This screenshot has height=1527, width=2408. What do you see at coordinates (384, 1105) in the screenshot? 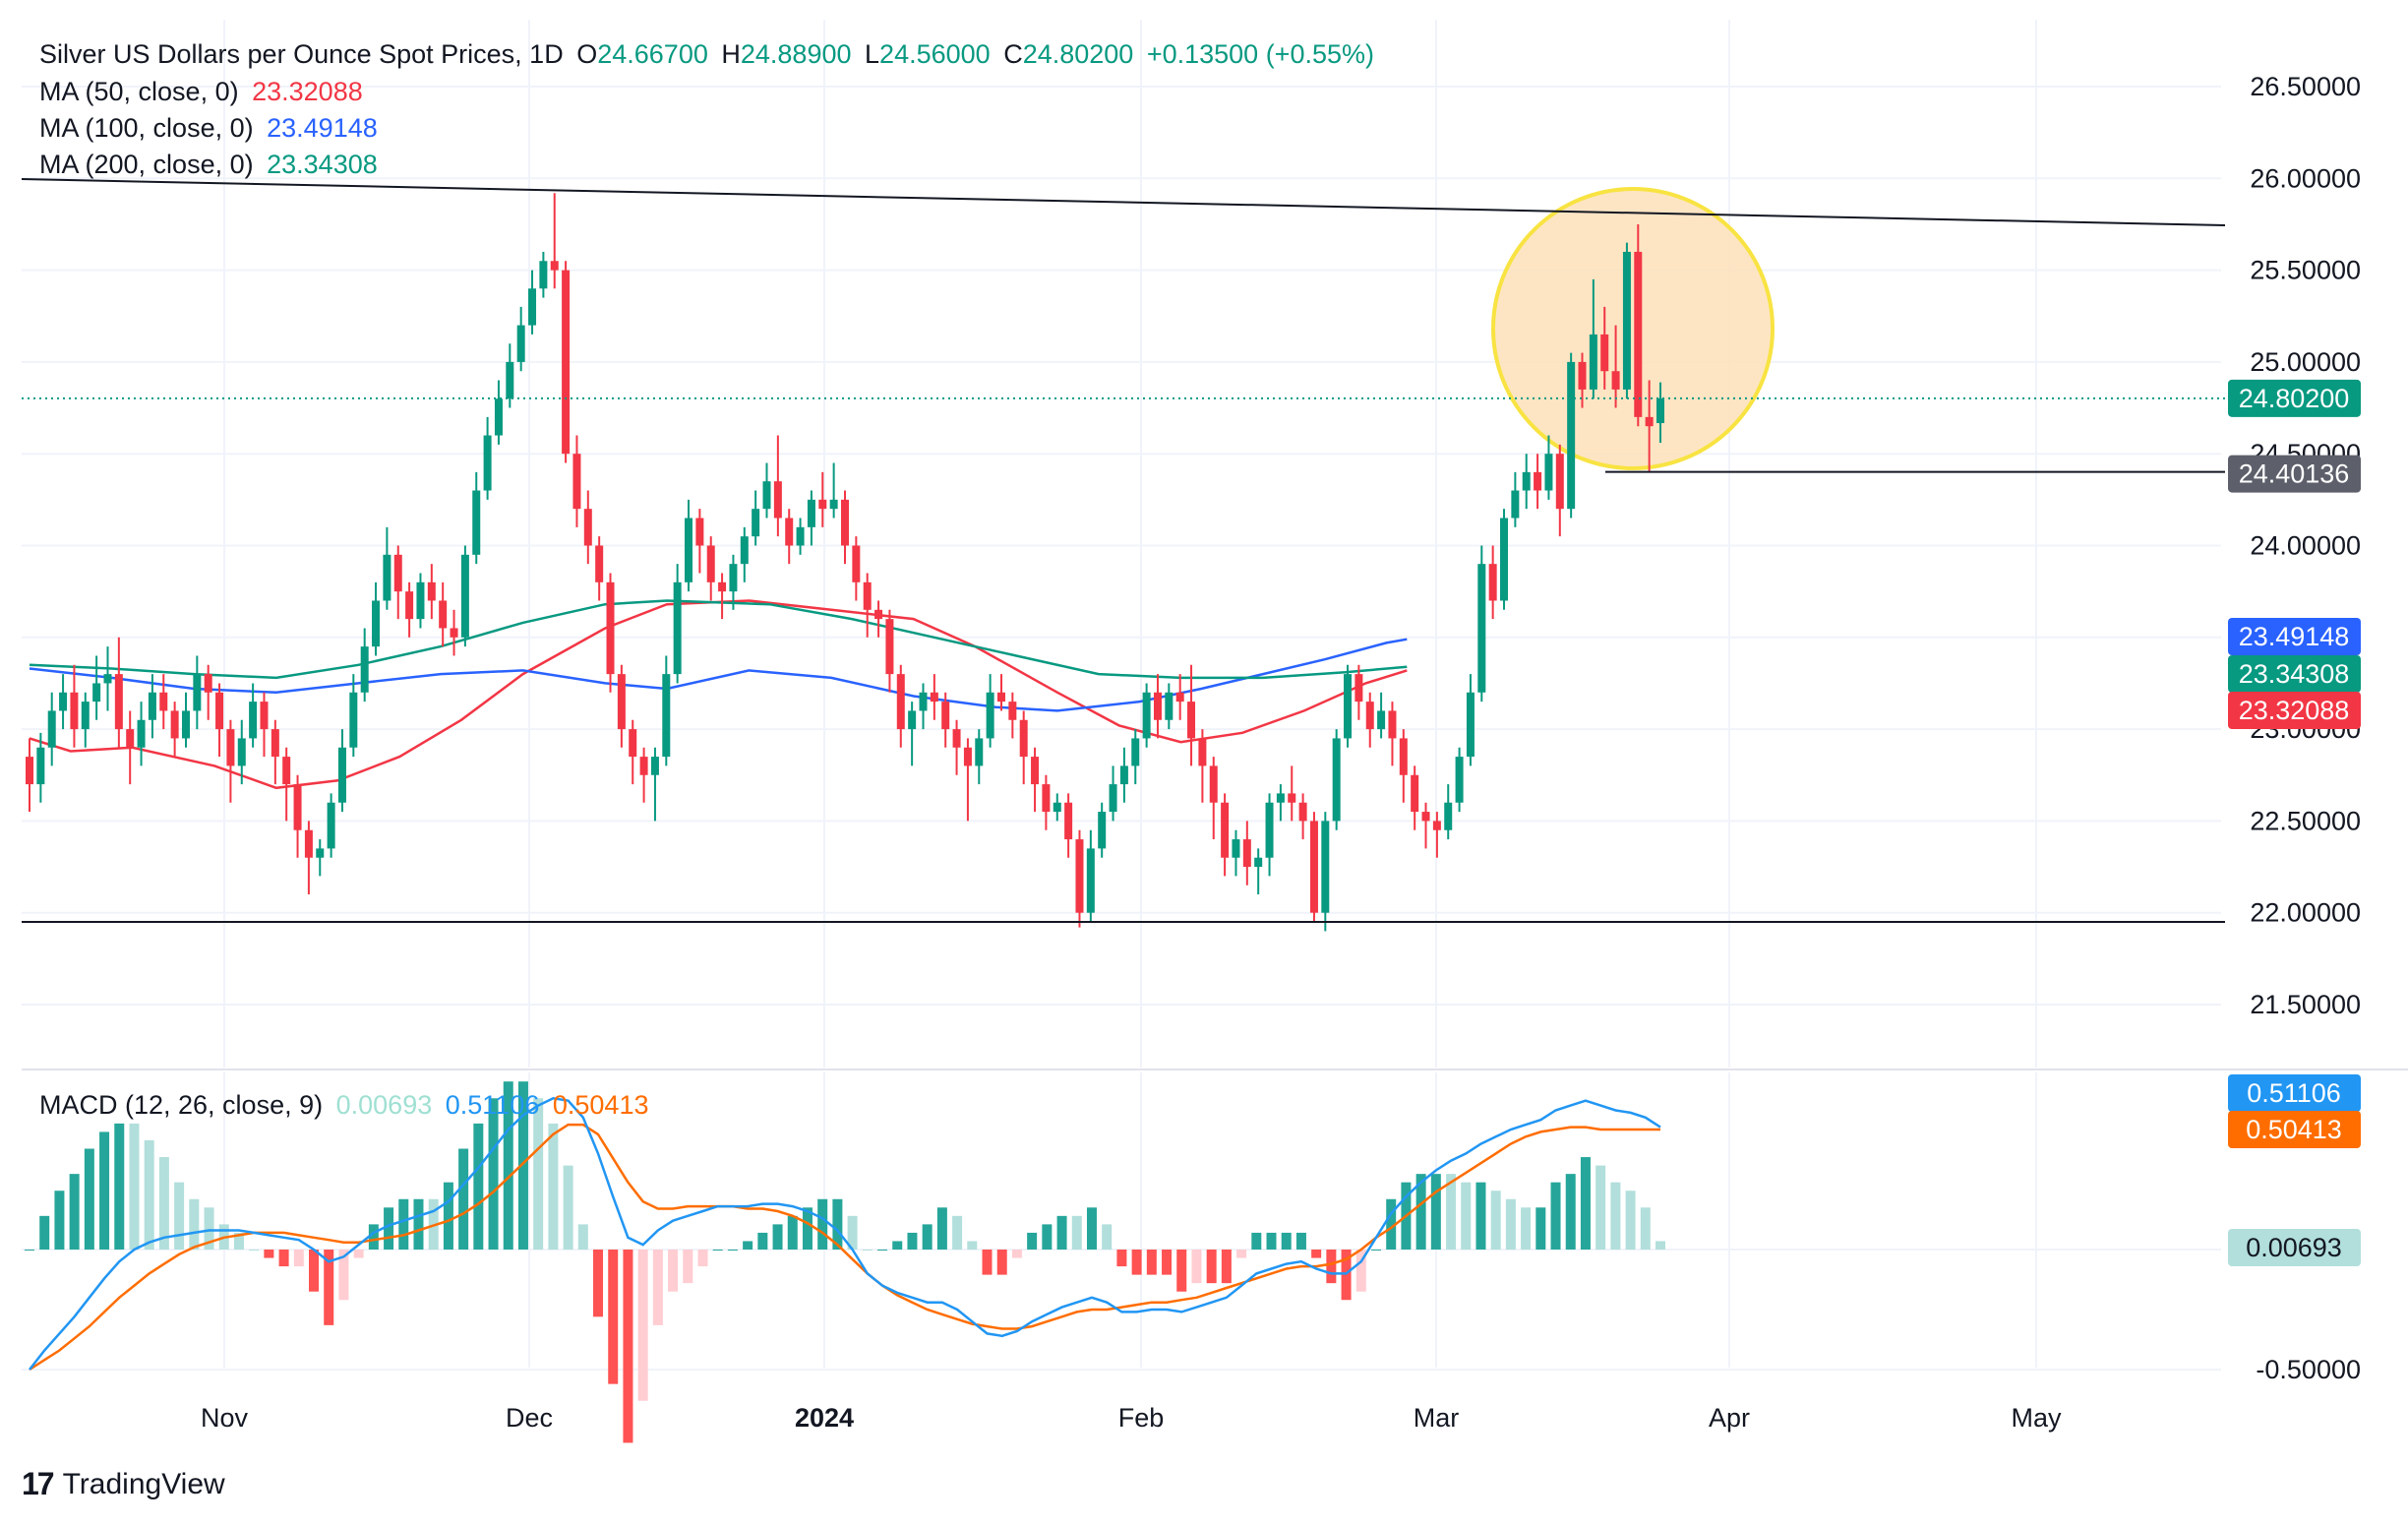
I see `macd-hist-value: 0.00693` at bounding box center [384, 1105].